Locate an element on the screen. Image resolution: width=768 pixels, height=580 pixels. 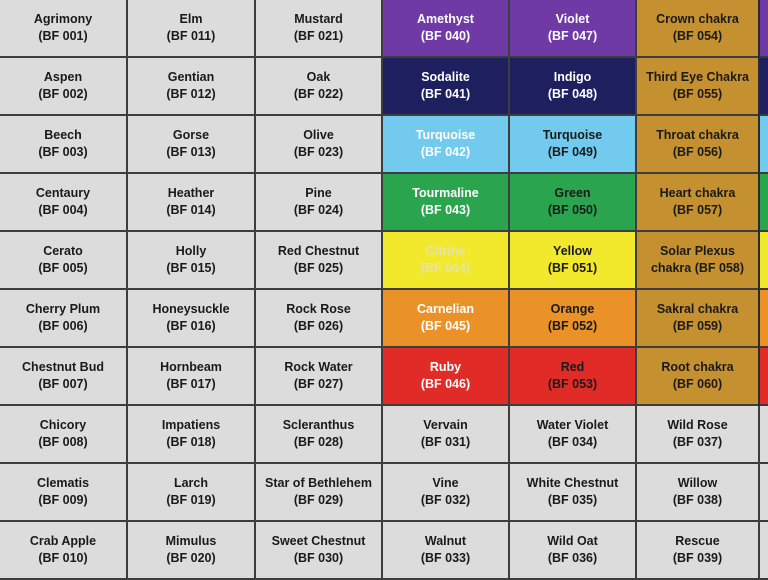
remedy-code: (BF 024) is located at coordinates (318, 210).